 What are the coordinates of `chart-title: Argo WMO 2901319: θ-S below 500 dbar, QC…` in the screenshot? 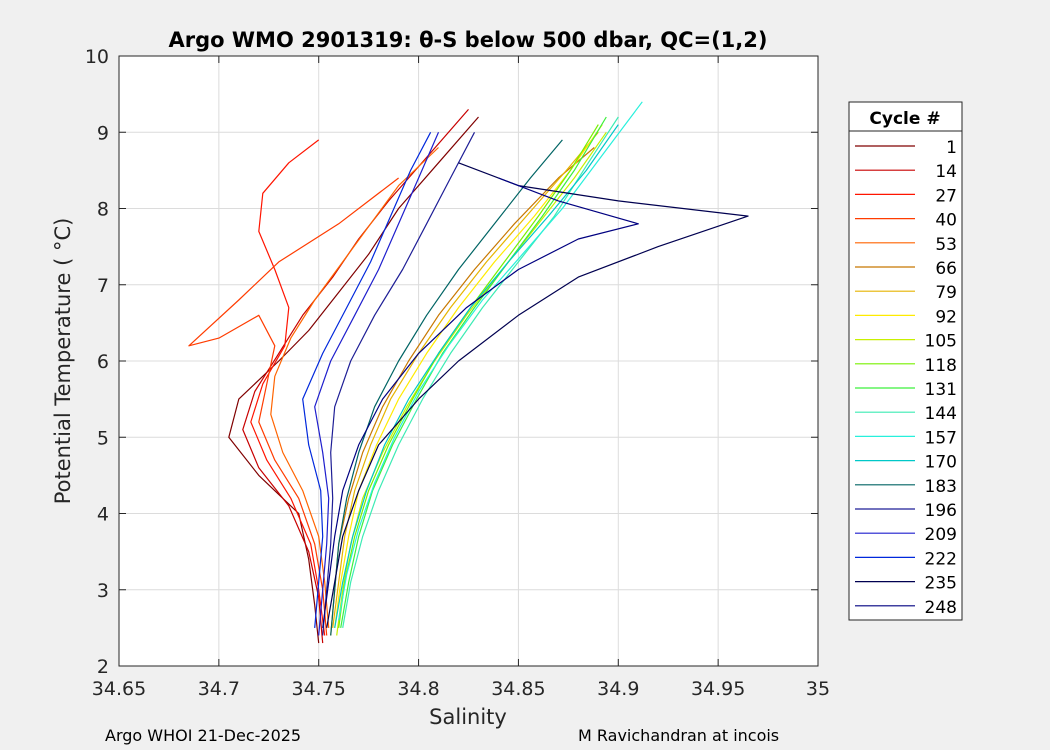 It's located at (468, 40).